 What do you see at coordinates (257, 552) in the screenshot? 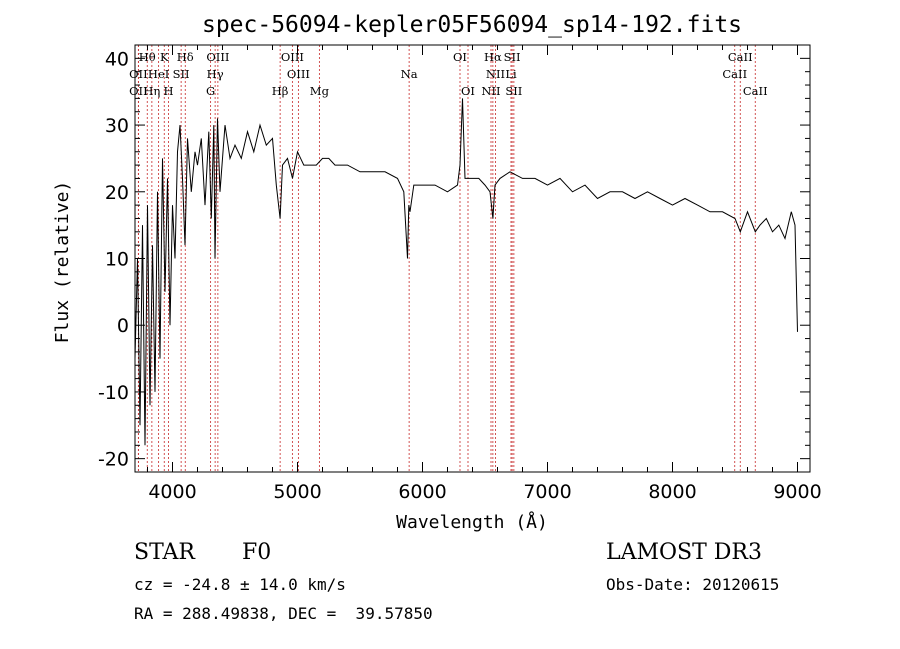
I see `subclass: F0` at bounding box center [257, 552].